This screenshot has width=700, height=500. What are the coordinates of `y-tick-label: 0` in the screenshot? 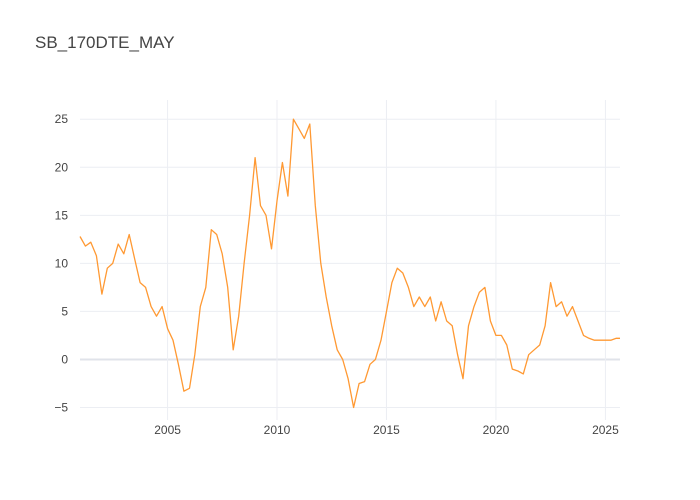 It's located at (64, 359).